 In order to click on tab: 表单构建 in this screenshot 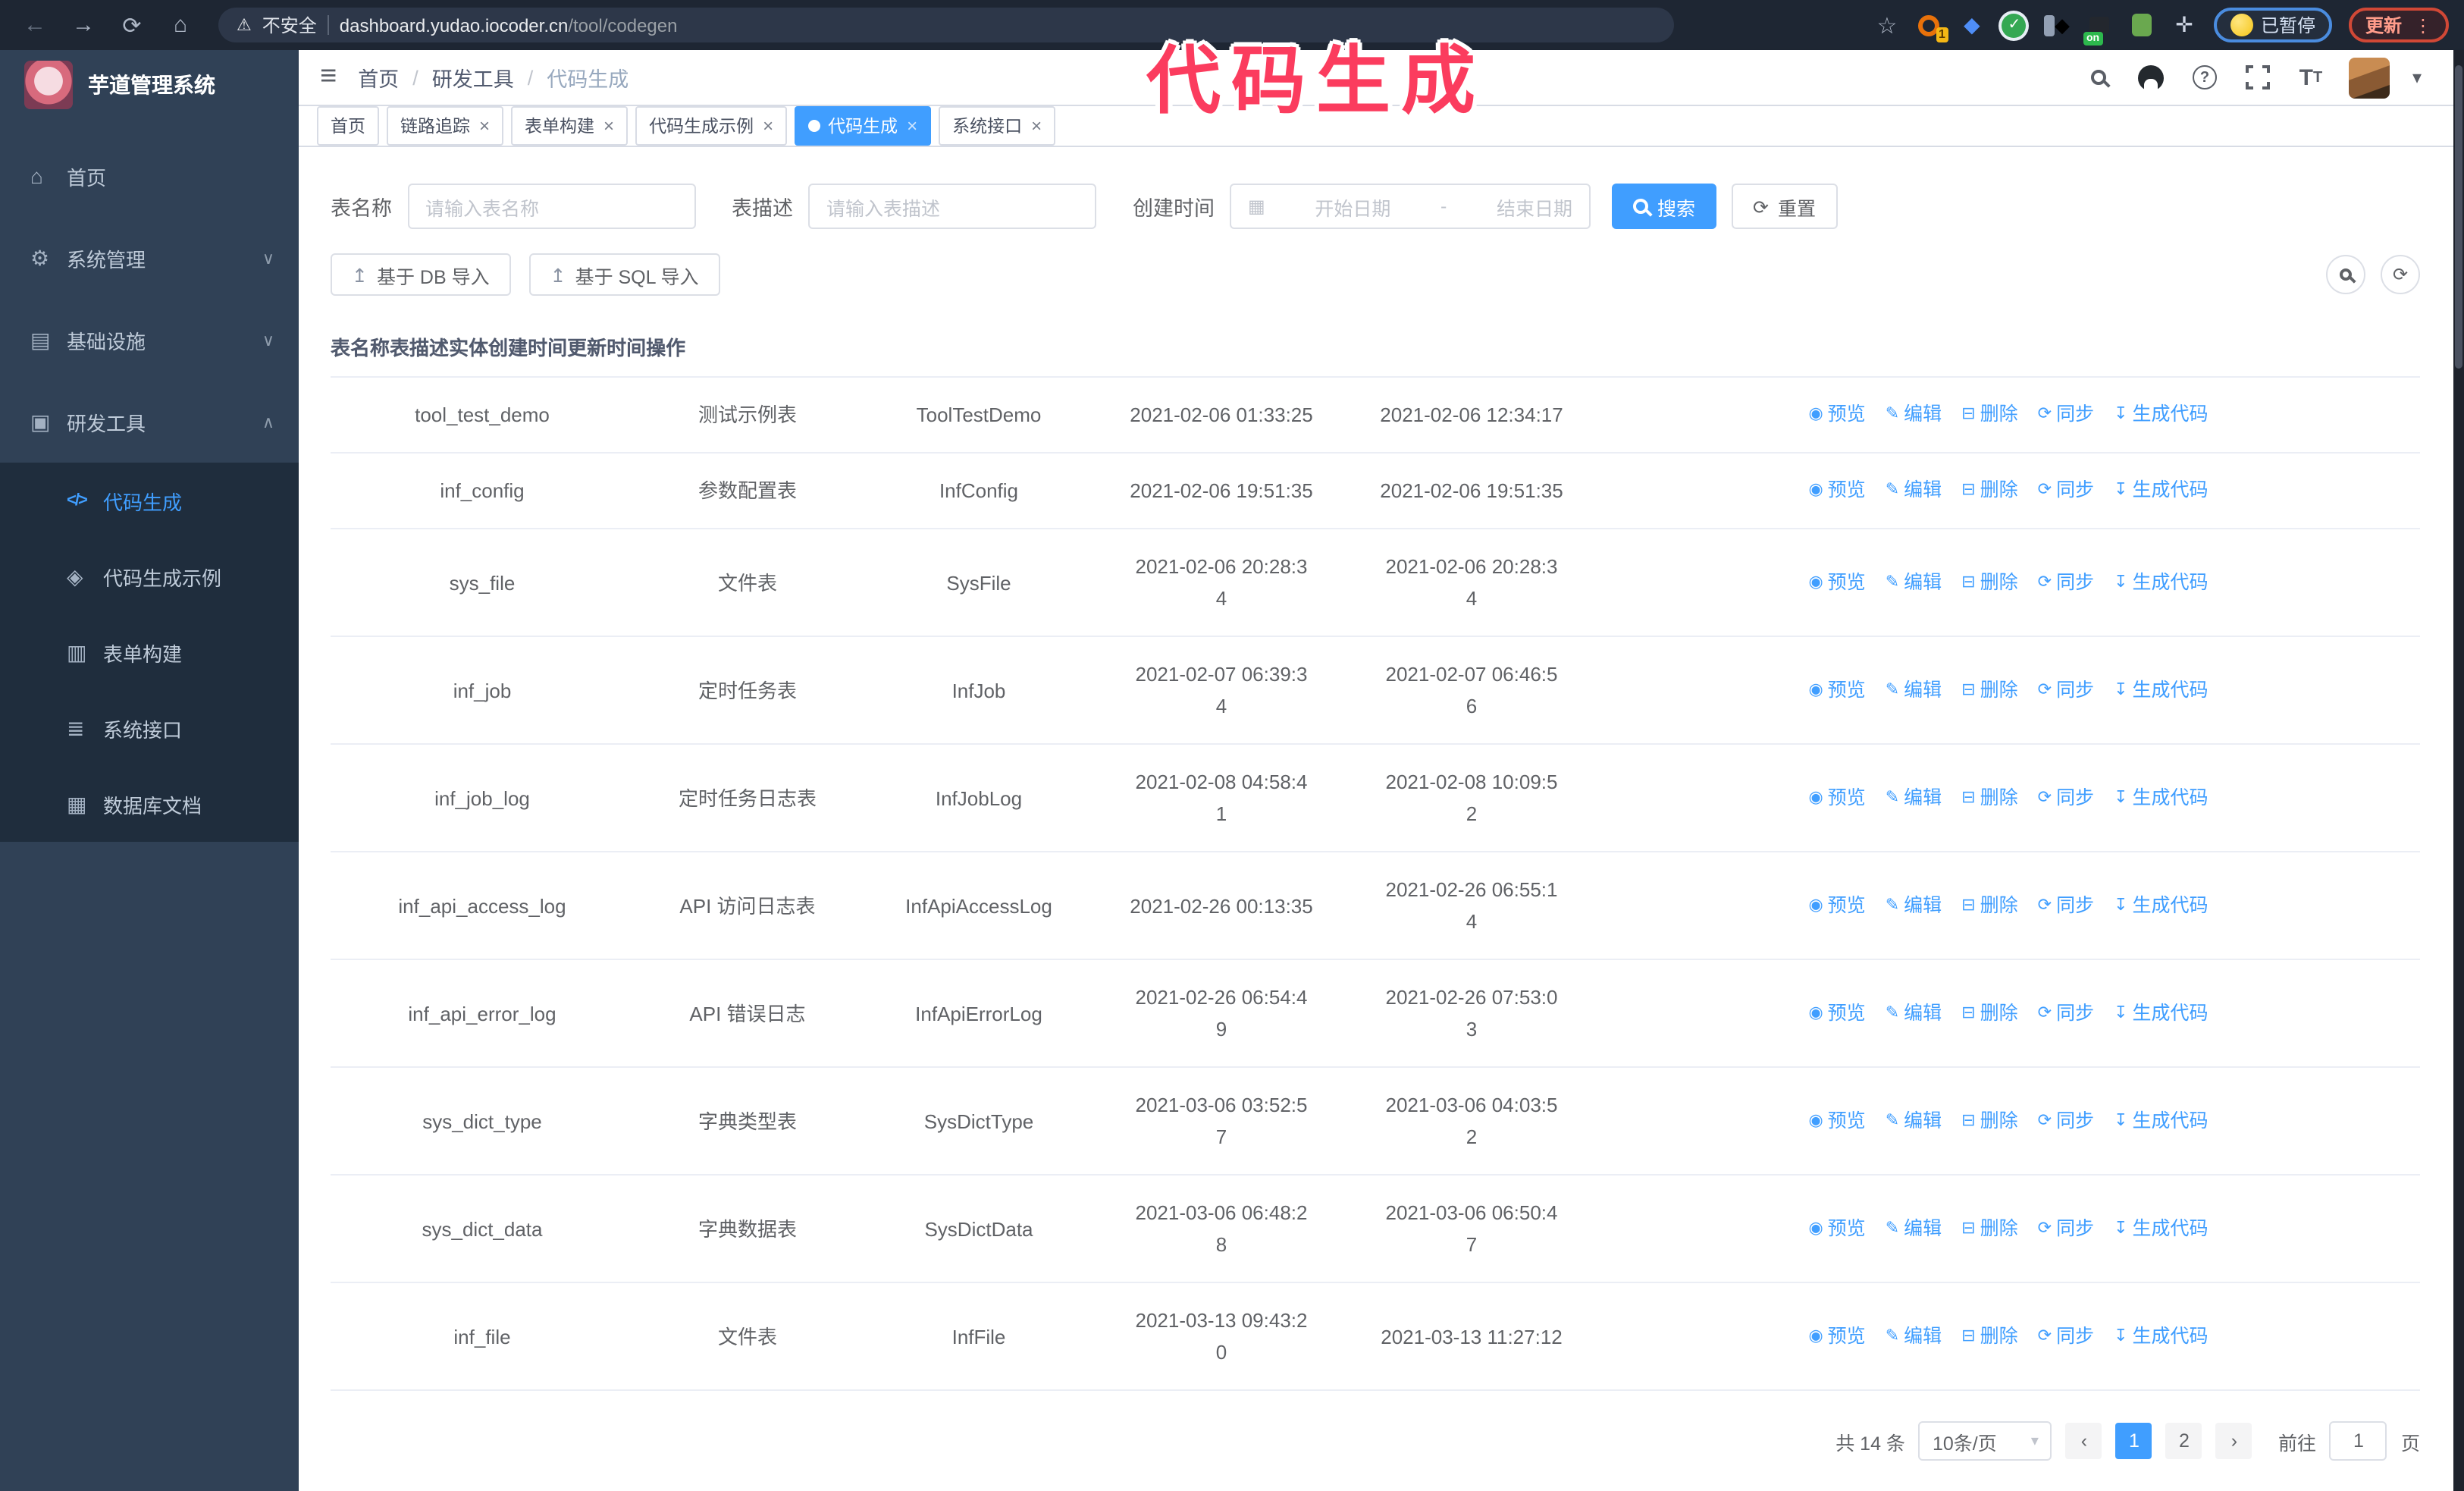, I will do `click(570, 126)`.